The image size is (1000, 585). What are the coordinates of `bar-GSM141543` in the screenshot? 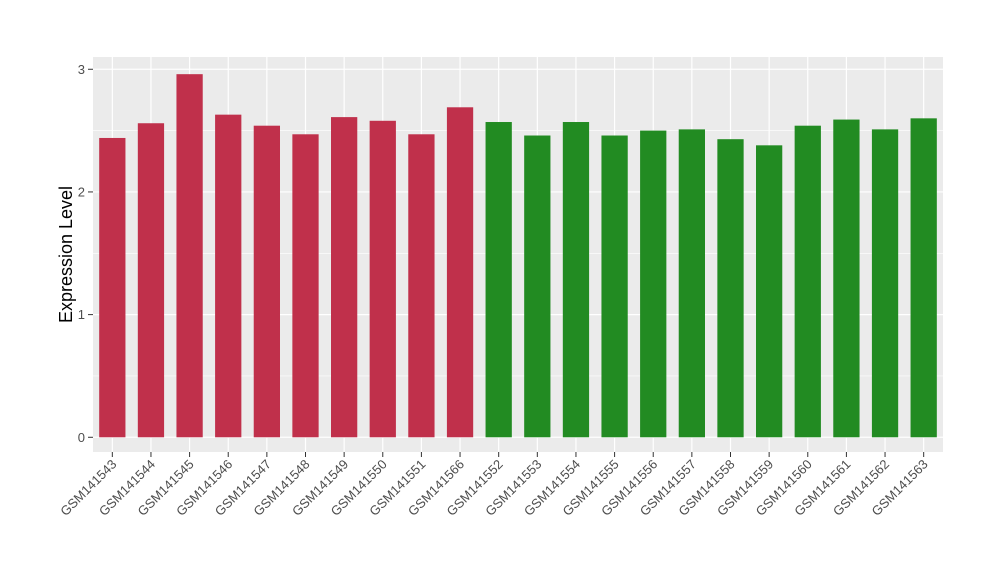 It's located at (112, 287).